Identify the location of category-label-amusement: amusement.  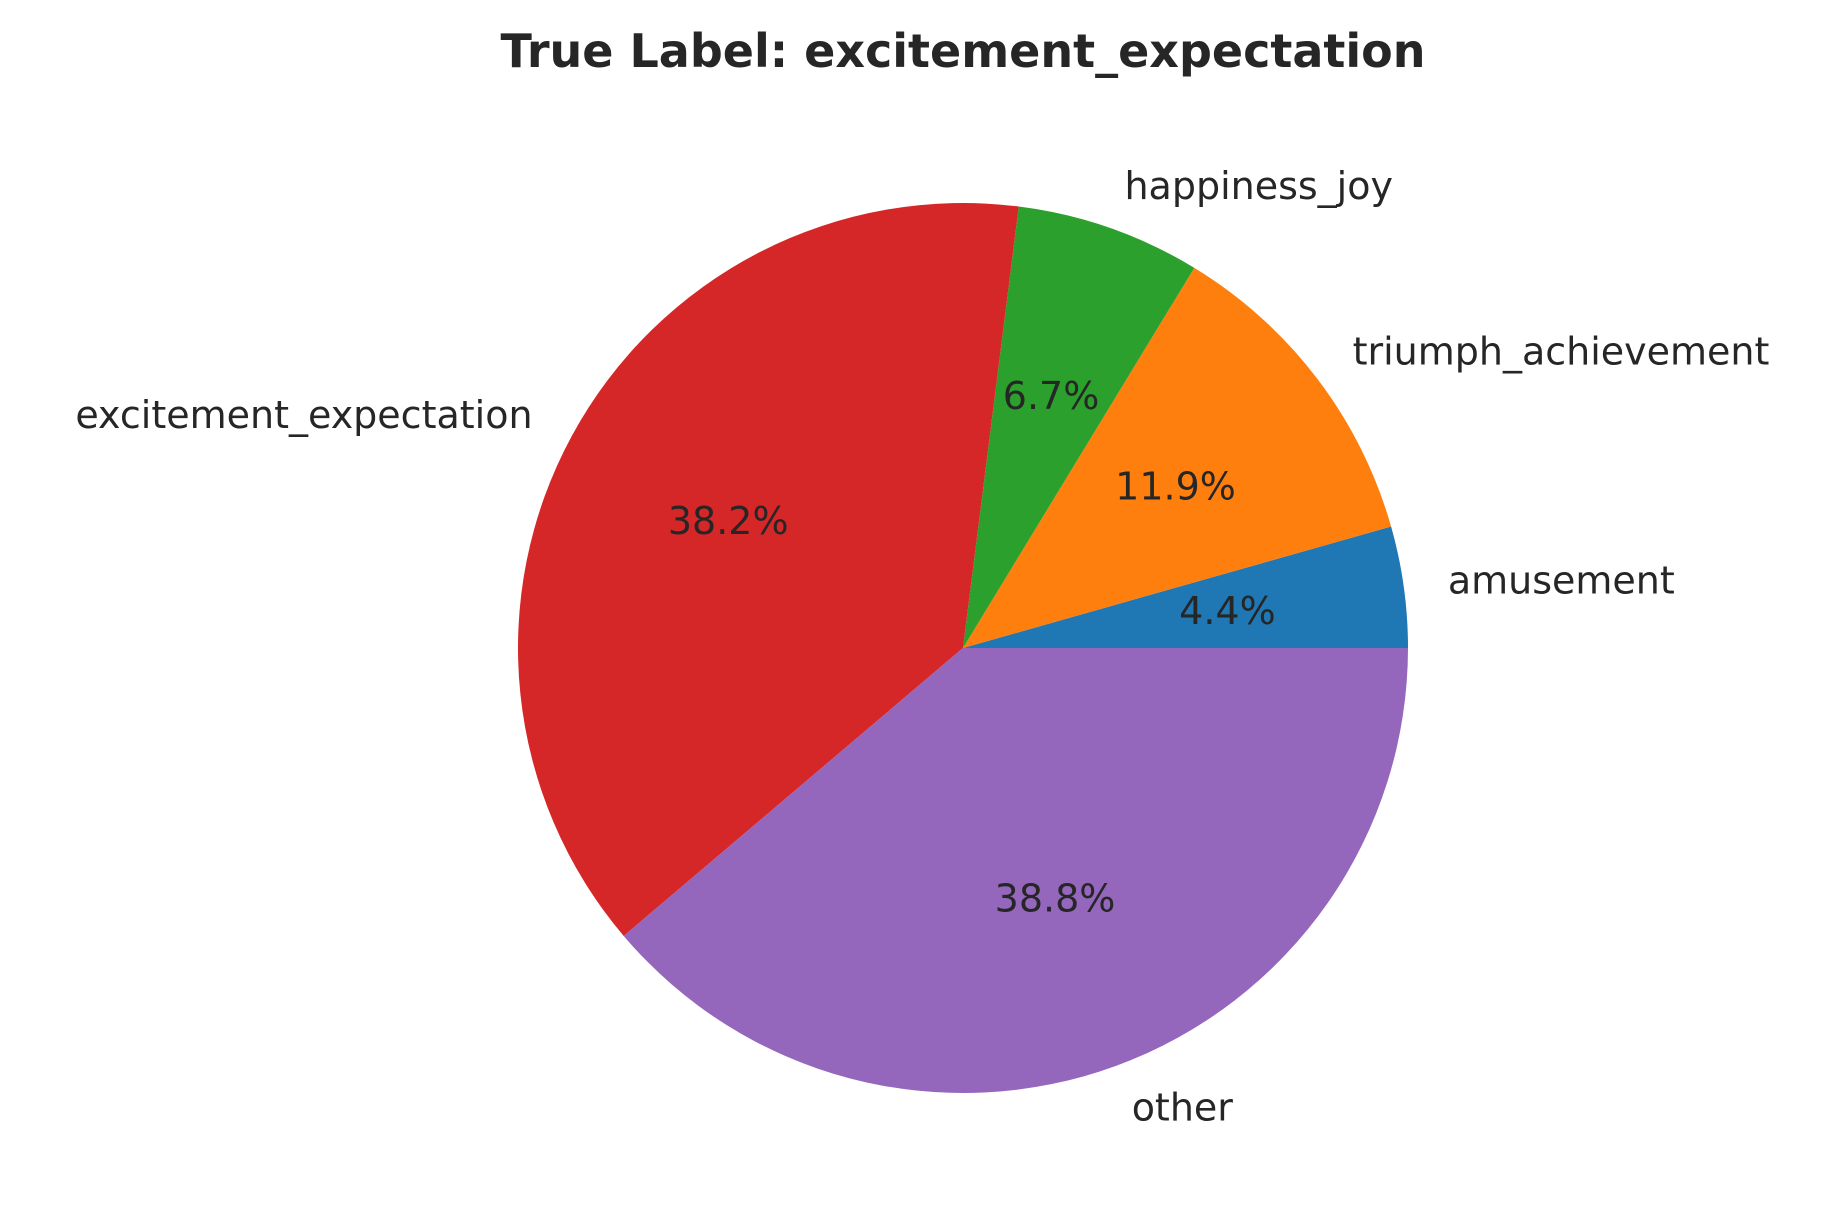
(1561, 581).